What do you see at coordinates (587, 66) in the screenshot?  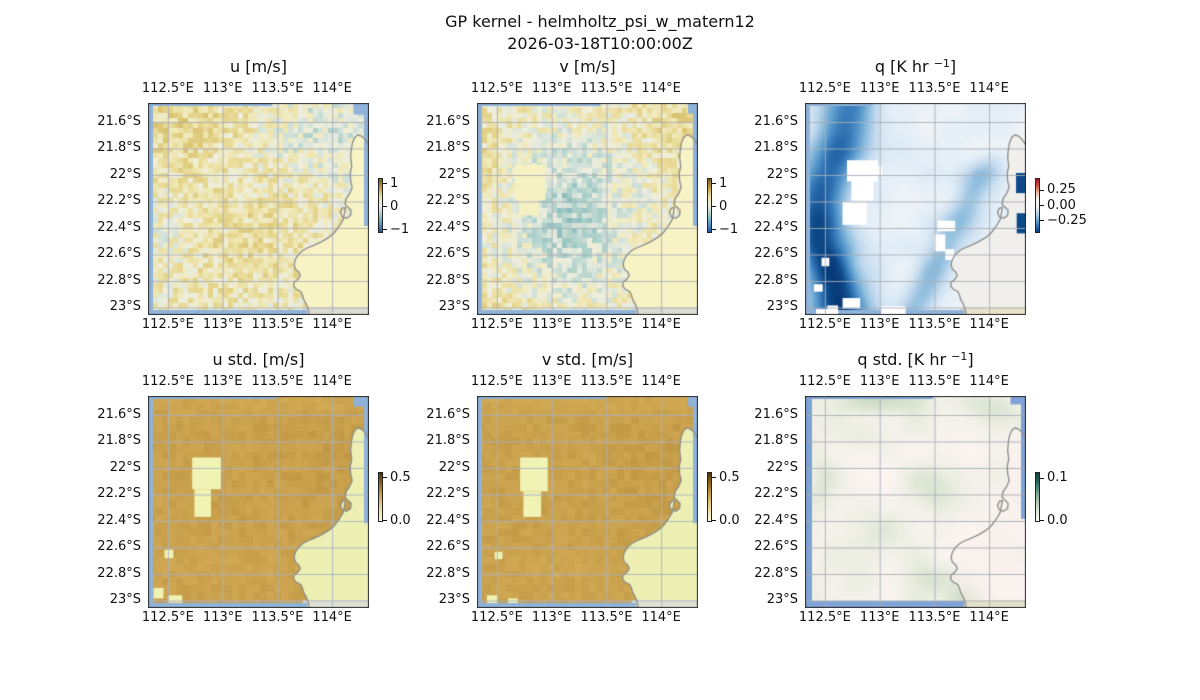 I see `subplot-title-text: v [m/s]` at bounding box center [587, 66].